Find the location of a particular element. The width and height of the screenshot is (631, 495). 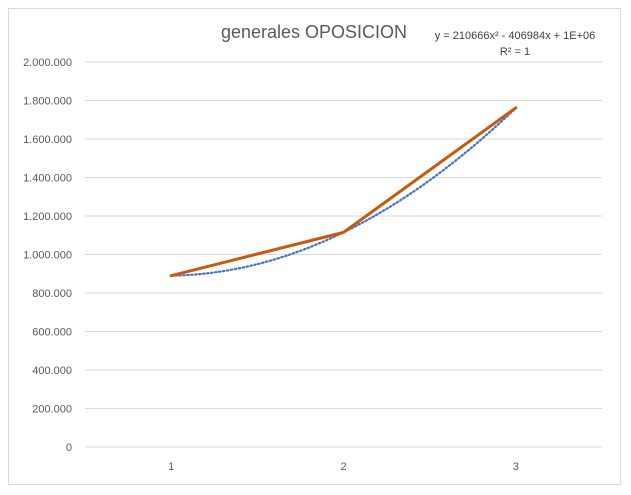

x-tick-label: 2 is located at coordinates (343, 467).